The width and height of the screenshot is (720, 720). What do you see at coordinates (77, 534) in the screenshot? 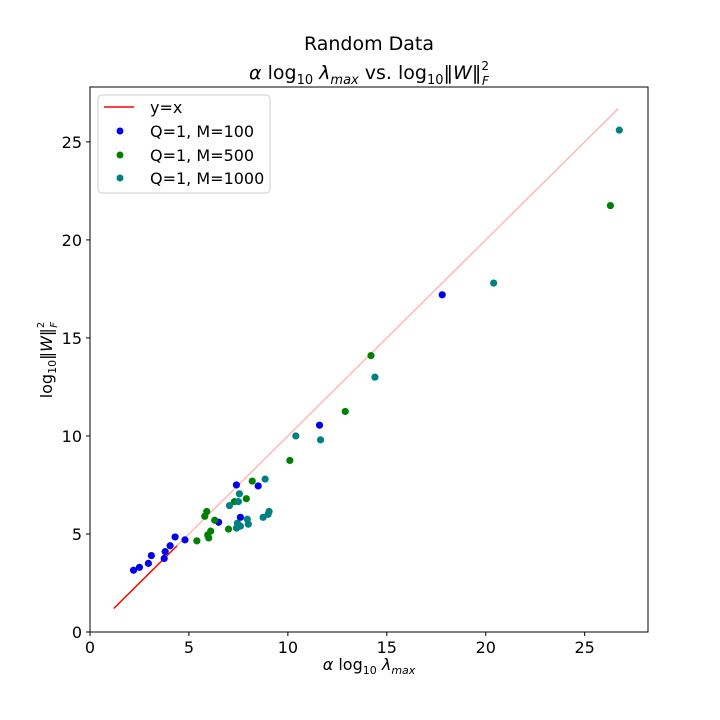
I see `y-tick-label: 5` at bounding box center [77, 534].